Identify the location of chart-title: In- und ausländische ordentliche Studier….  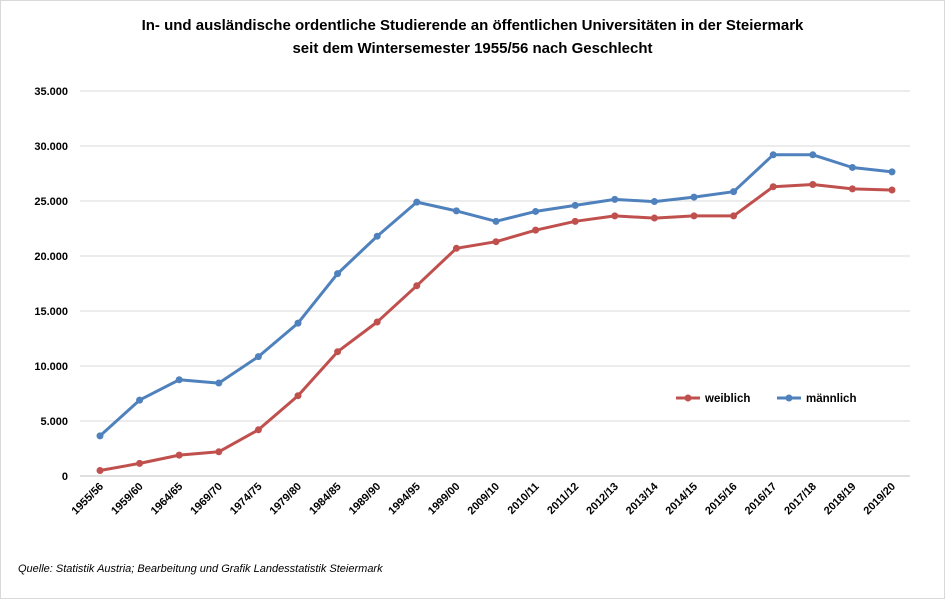
(472, 37).